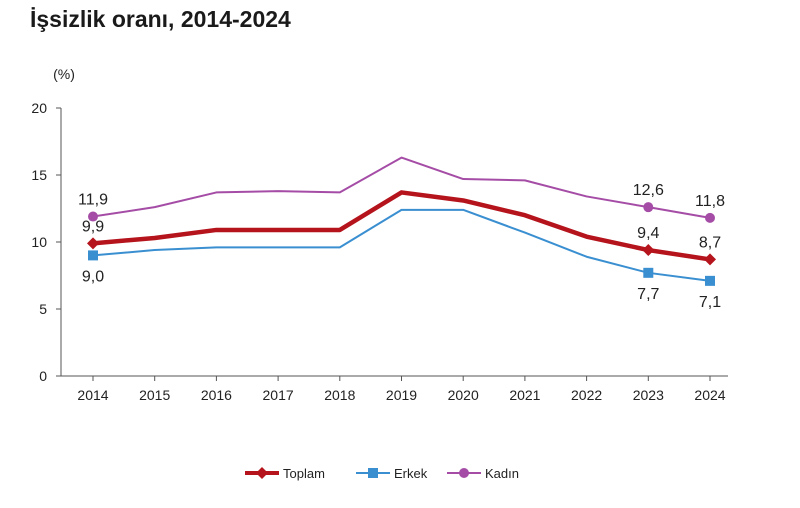 Image resolution: width=800 pixels, height=508 pixels. I want to click on chart-title: İşsizlik oranı, 2014-2024, so click(160, 19).